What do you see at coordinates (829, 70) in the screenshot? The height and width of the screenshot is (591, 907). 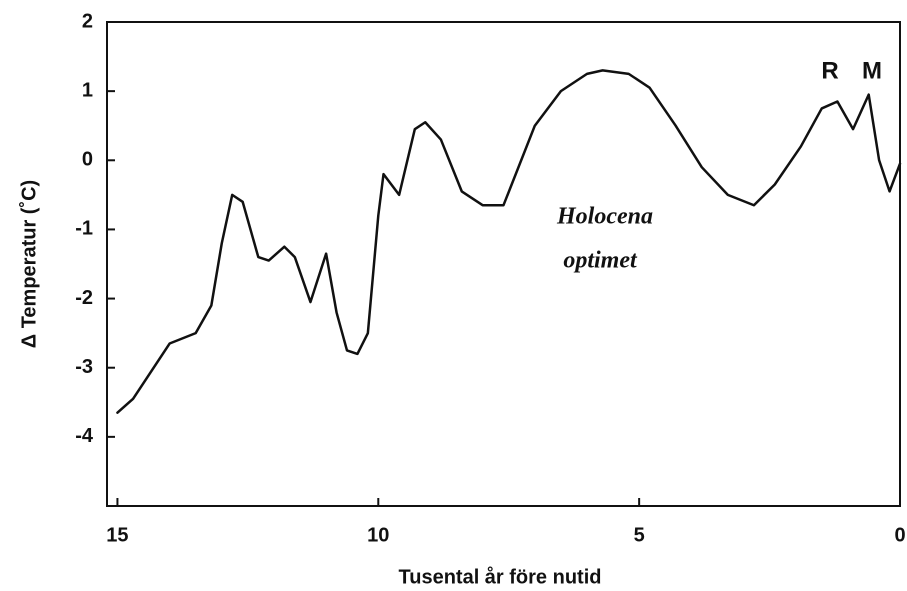 I see `annotation: R` at bounding box center [829, 70].